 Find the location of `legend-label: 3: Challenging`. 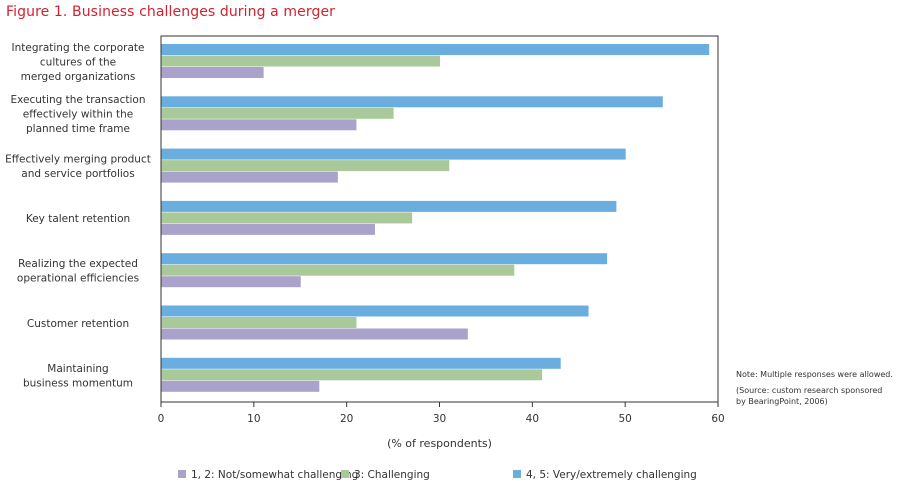

legend-label: 3: Challenging is located at coordinates (392, 475).